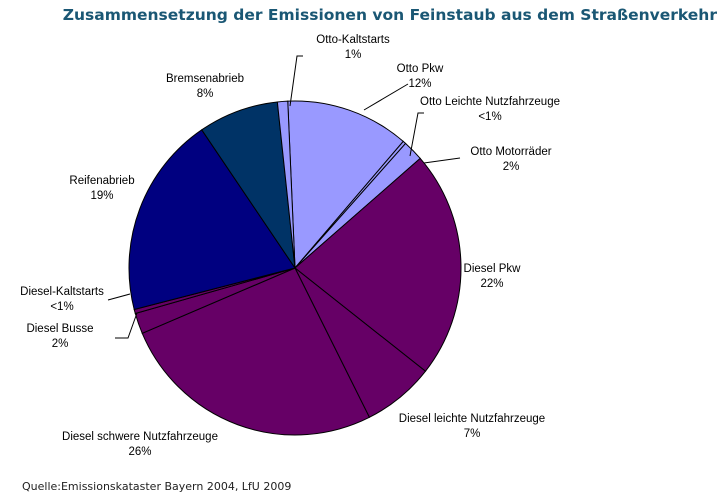 Image resolution: width=723 pixels, height=502 pixels. What do you see at coordinates (101, 196) in the screenshot?
I see `slice-value-label: 19%` at bounding box center [101, 196].